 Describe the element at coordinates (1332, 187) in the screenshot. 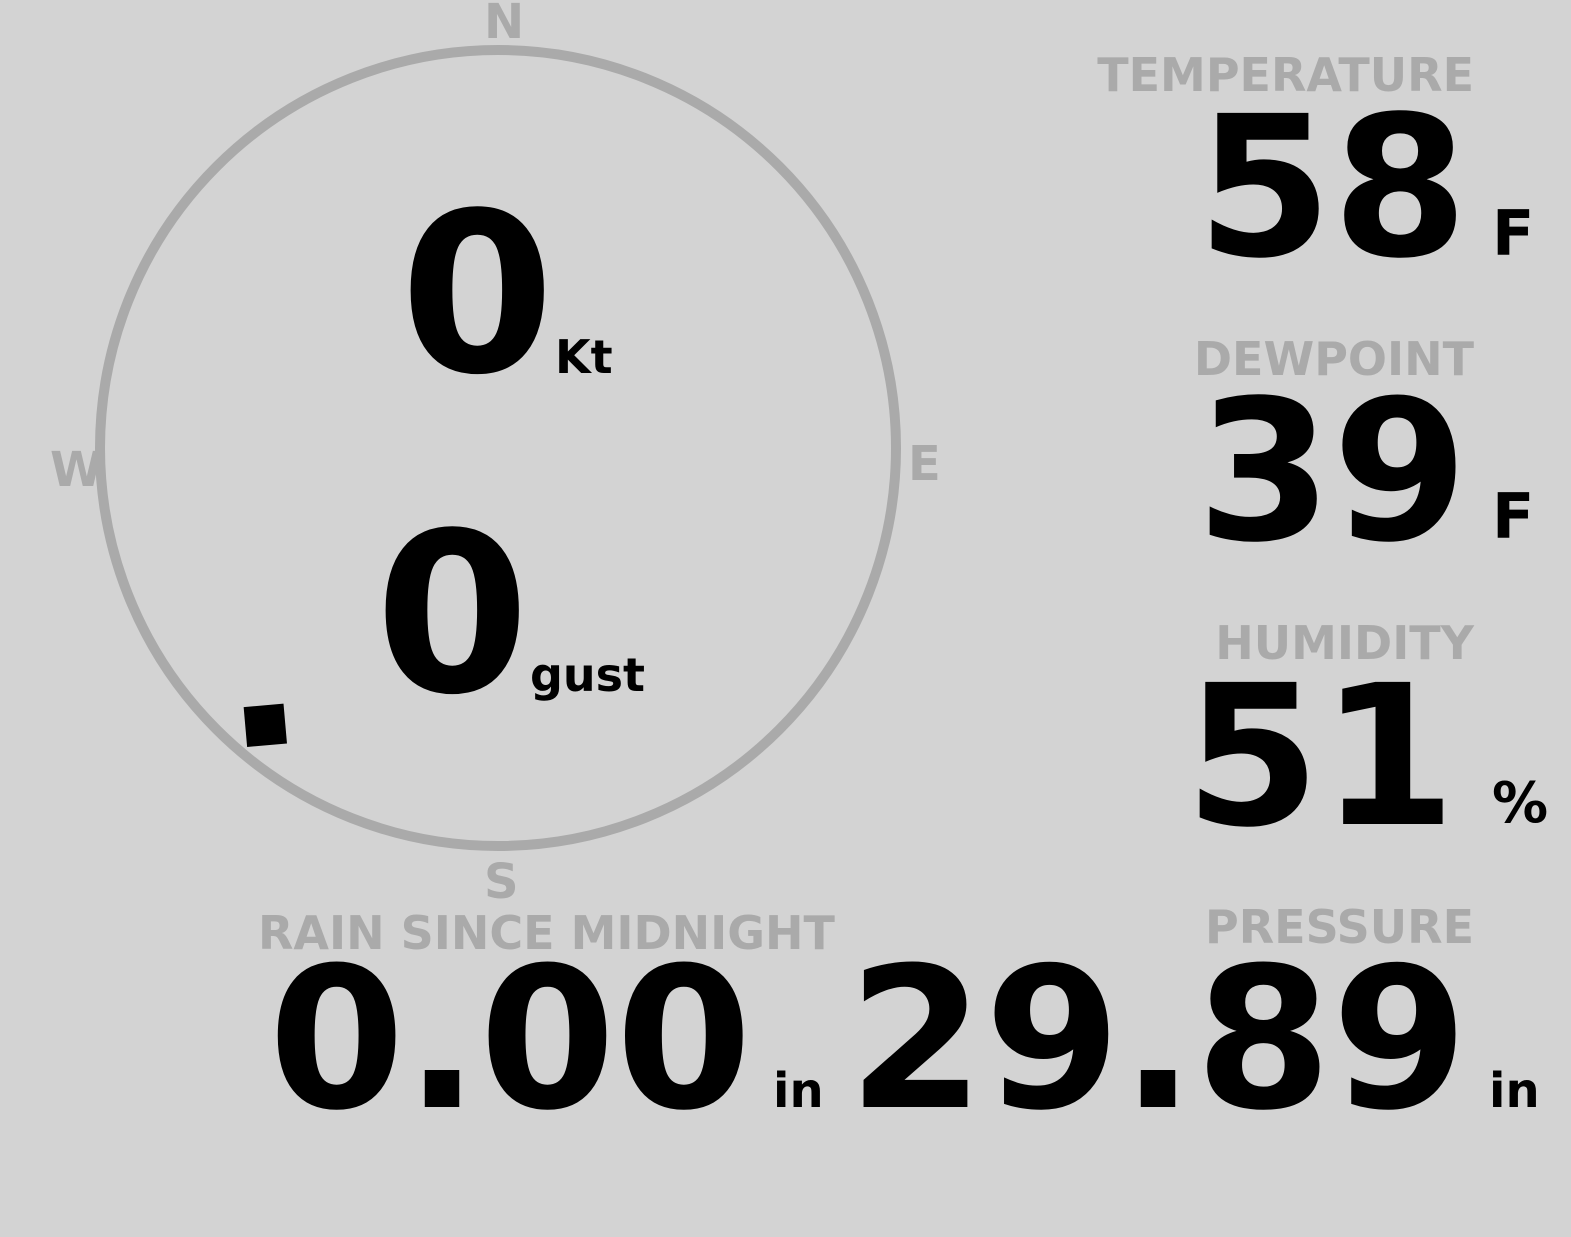

I see `temperature-value: 58` at that location.